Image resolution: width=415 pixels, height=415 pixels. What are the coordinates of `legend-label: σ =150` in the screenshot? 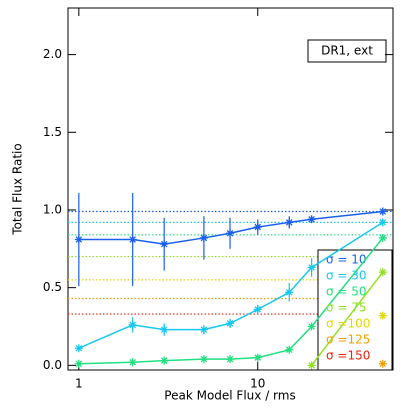 It's located at (348, 356).